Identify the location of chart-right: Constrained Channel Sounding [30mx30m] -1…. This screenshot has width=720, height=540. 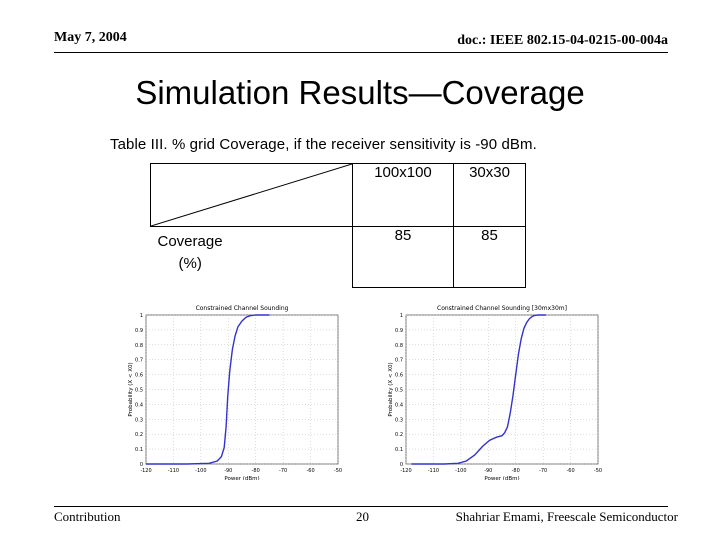
(497, 392).